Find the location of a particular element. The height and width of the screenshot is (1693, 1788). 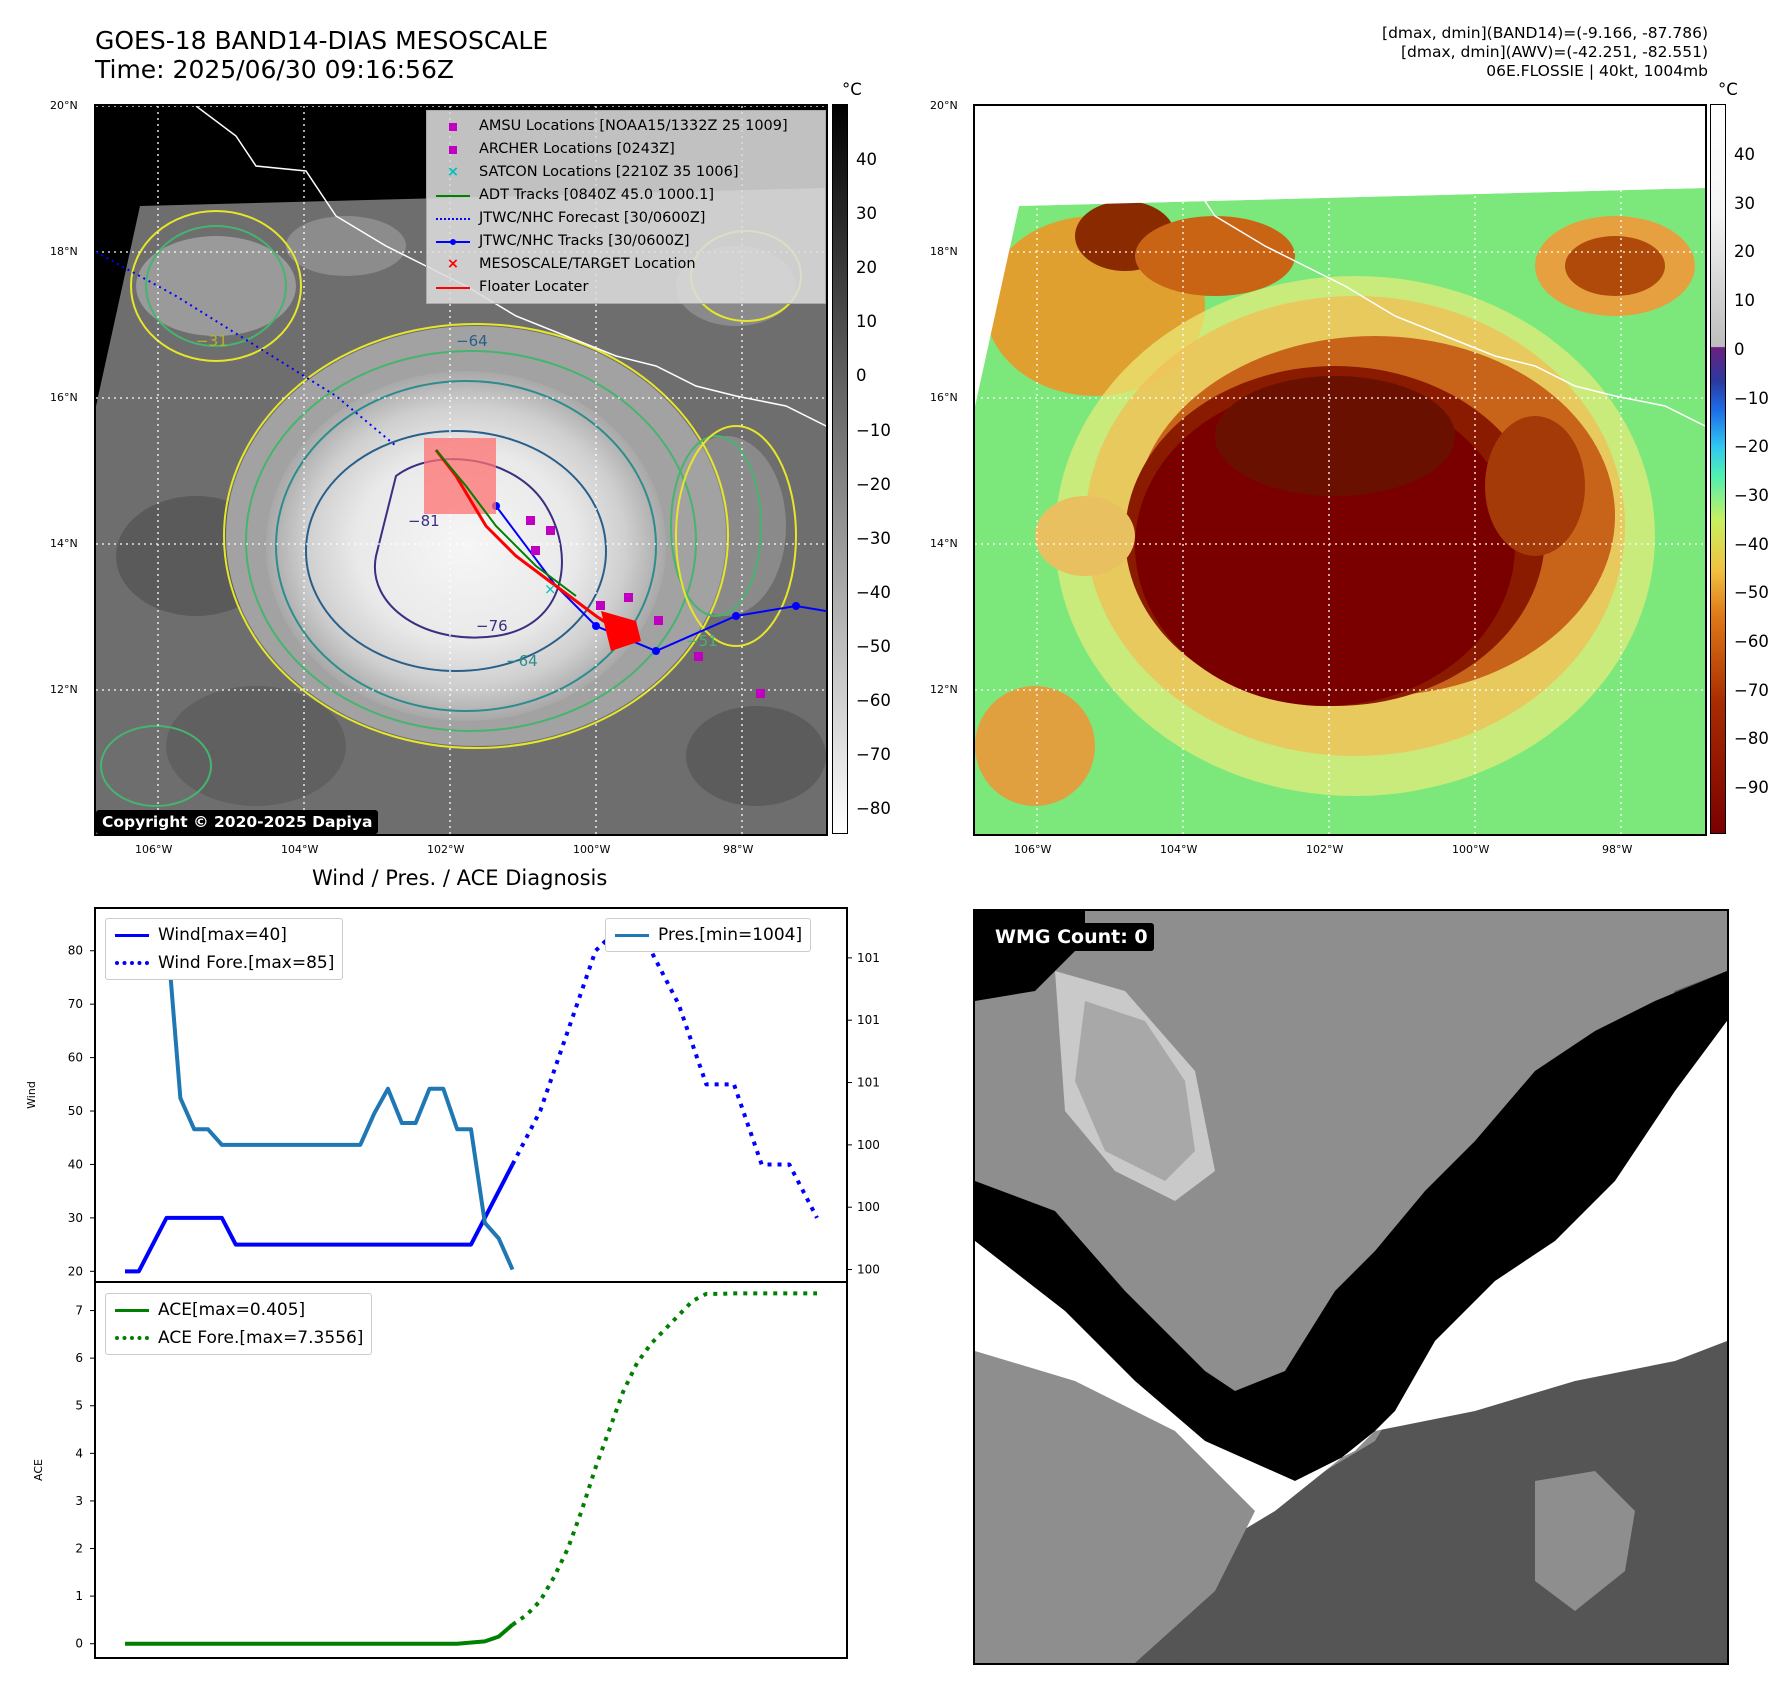

legend-label: ACE[max=0.405] is located at coordinates (232, 1310).